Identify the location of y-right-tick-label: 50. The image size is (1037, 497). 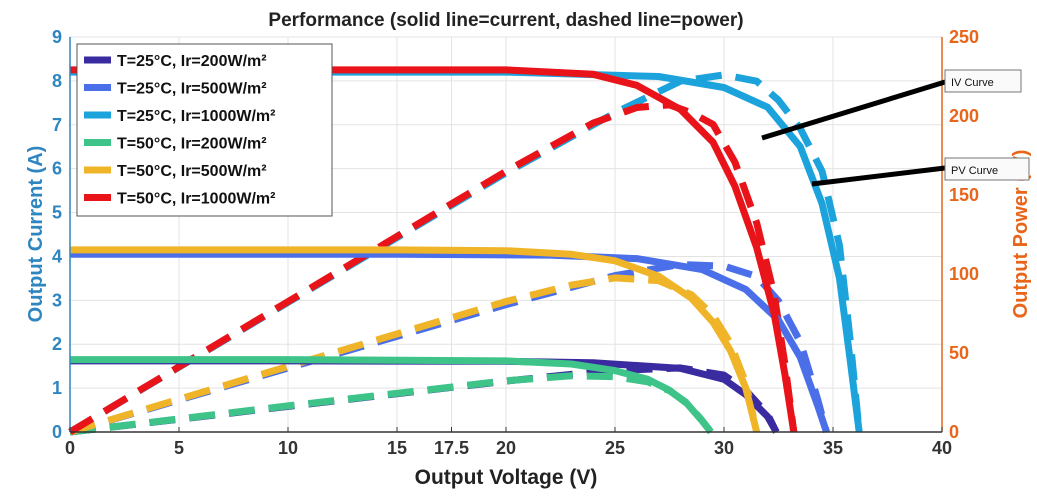
(959, 353).